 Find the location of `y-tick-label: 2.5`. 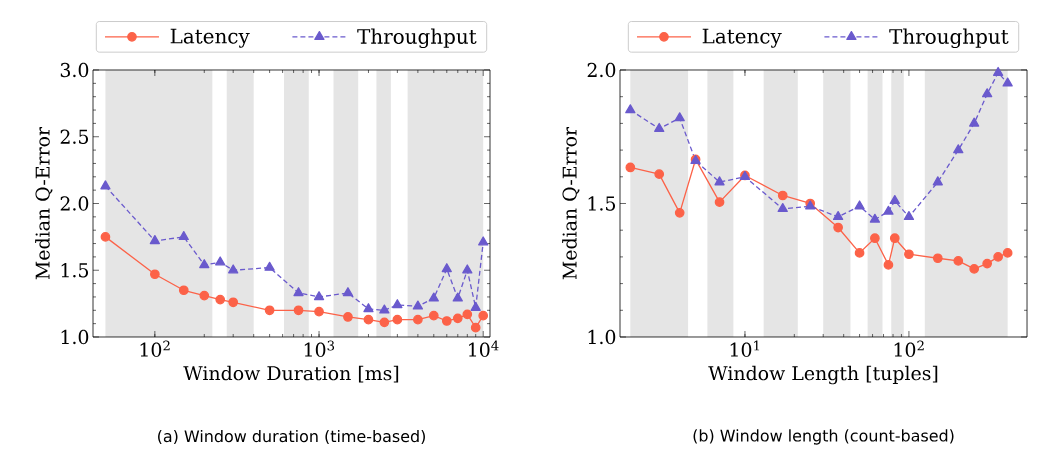

y-tick-label: 2.5 is located at coordinates (74, 136).